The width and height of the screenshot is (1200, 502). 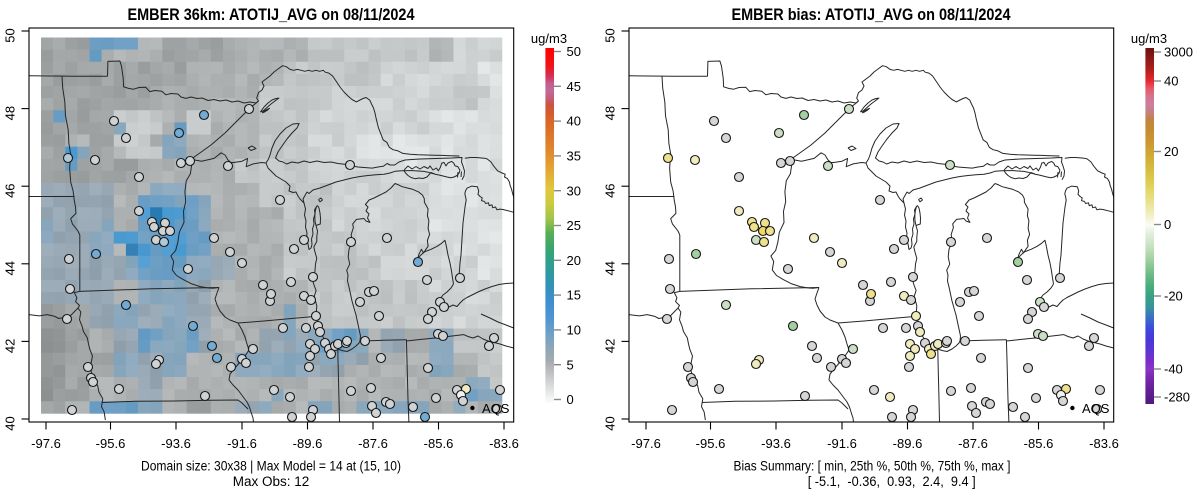 What do you see at coordinates (570, 364) in the screenshot?
I see `svg-text: 5` at bounding box center [570, 364].